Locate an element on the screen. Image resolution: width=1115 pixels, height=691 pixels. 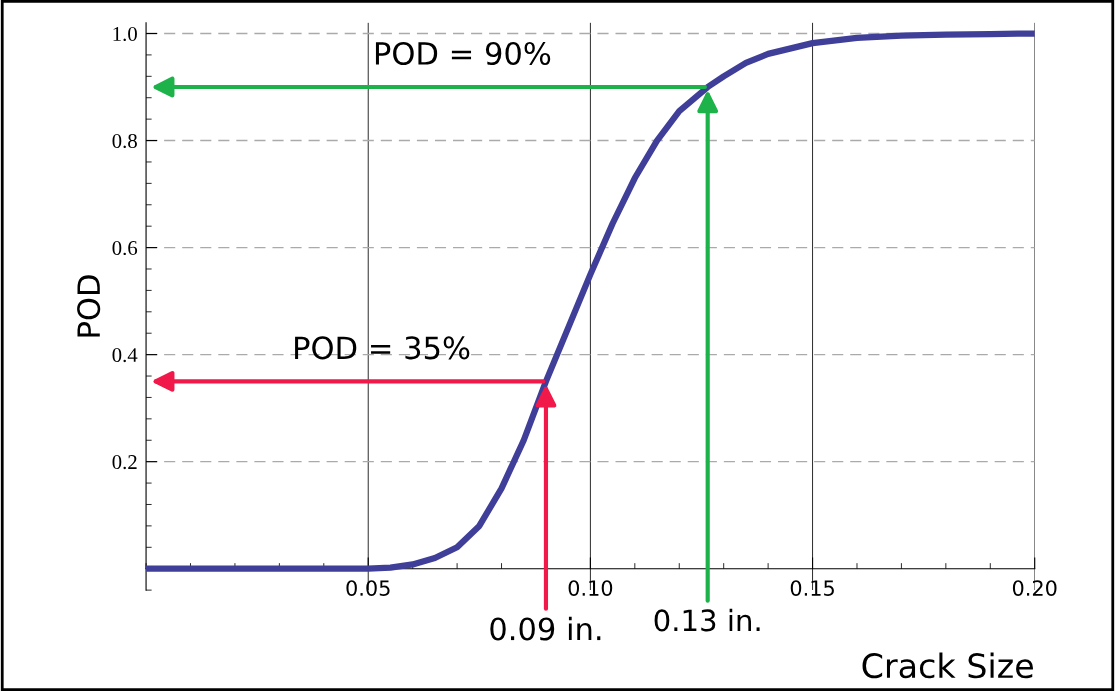
annotation: 0.13 in. is located at coordinates (707, 620).